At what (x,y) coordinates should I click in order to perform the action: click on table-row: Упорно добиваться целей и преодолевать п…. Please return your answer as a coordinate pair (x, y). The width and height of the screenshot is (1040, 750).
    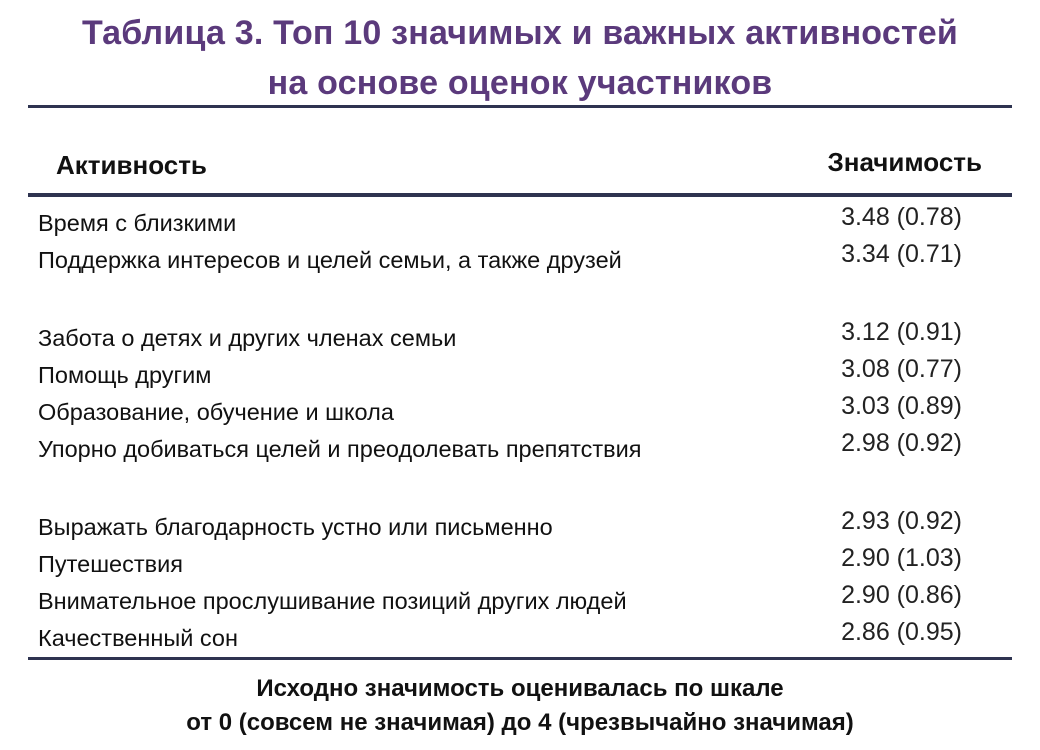
    Looking at the image, I should click on (503, 448).